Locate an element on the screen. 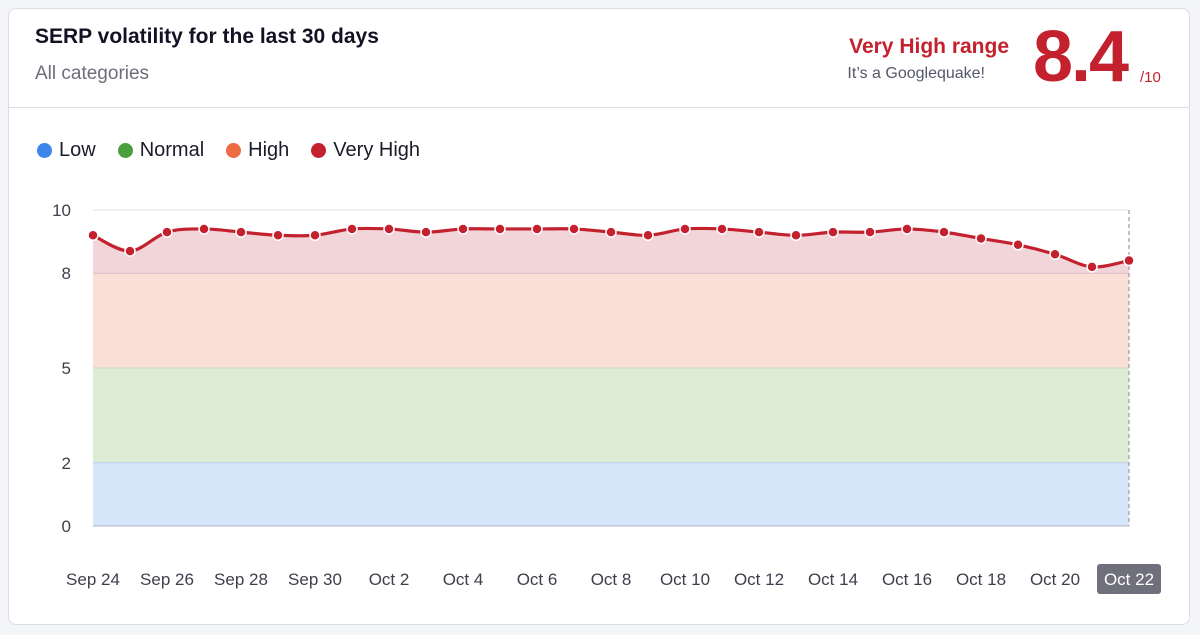 The width and height of the screenshot is (1200, 635). highlighted-date-pill is located at coordinates (1129, 579).